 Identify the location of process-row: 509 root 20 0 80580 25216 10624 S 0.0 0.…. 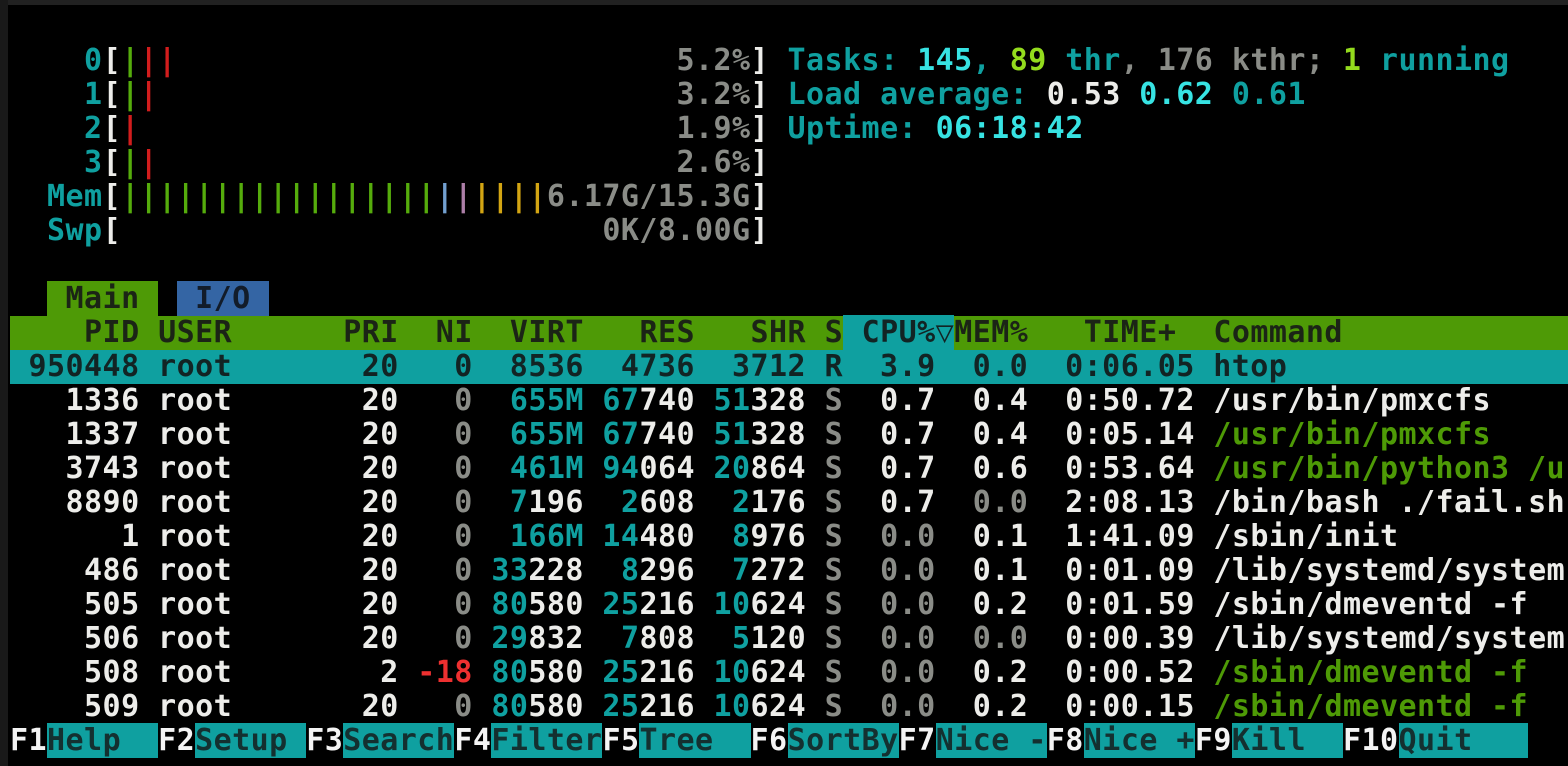
(789, 707).